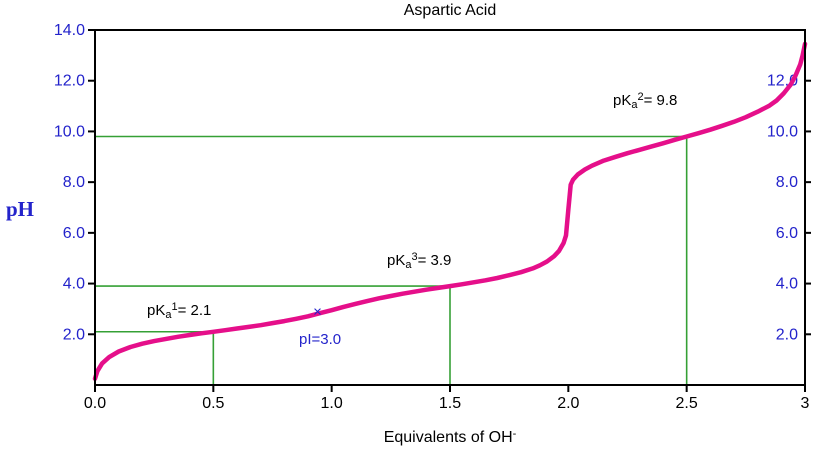 Image resolution: width=816 pixels, height=453 pixels. What do you see at coordinates (74, 284) in the screenshot?
I see `y-tick-label-left: 4.0` at bounding box center [74, 284].